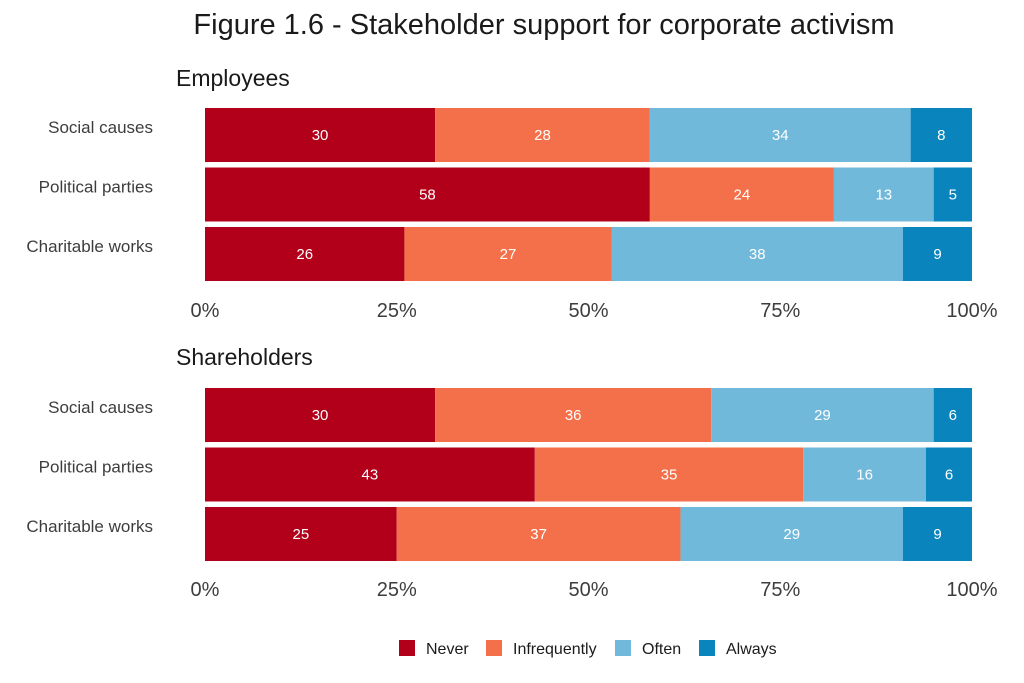  What do you see at coordinates (707, 648) in the screenshot?
I see `legend-swatch-always` at bounding box center [707, 648].